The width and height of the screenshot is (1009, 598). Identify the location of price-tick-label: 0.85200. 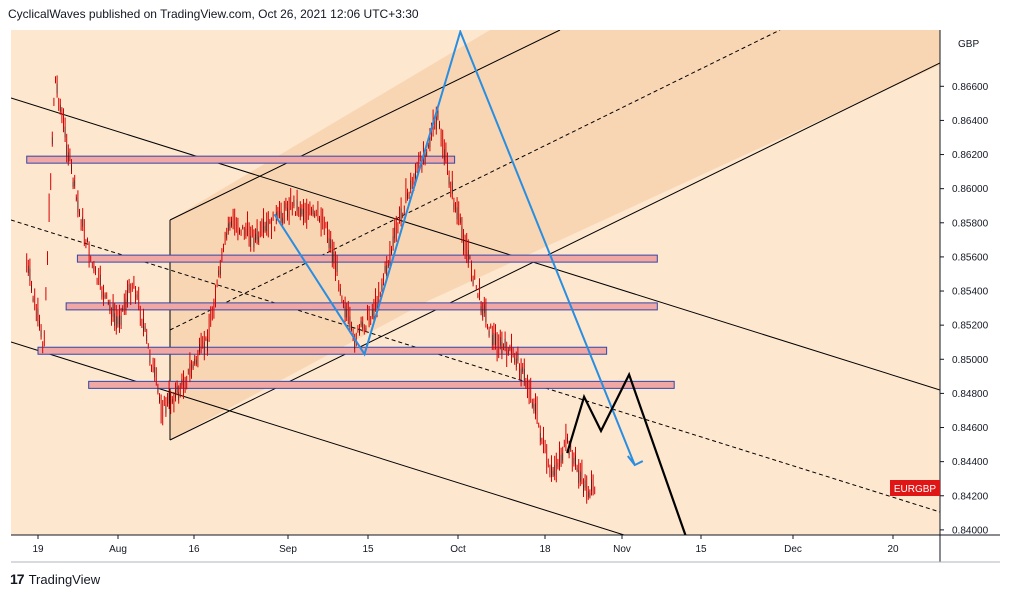
(970, 326).